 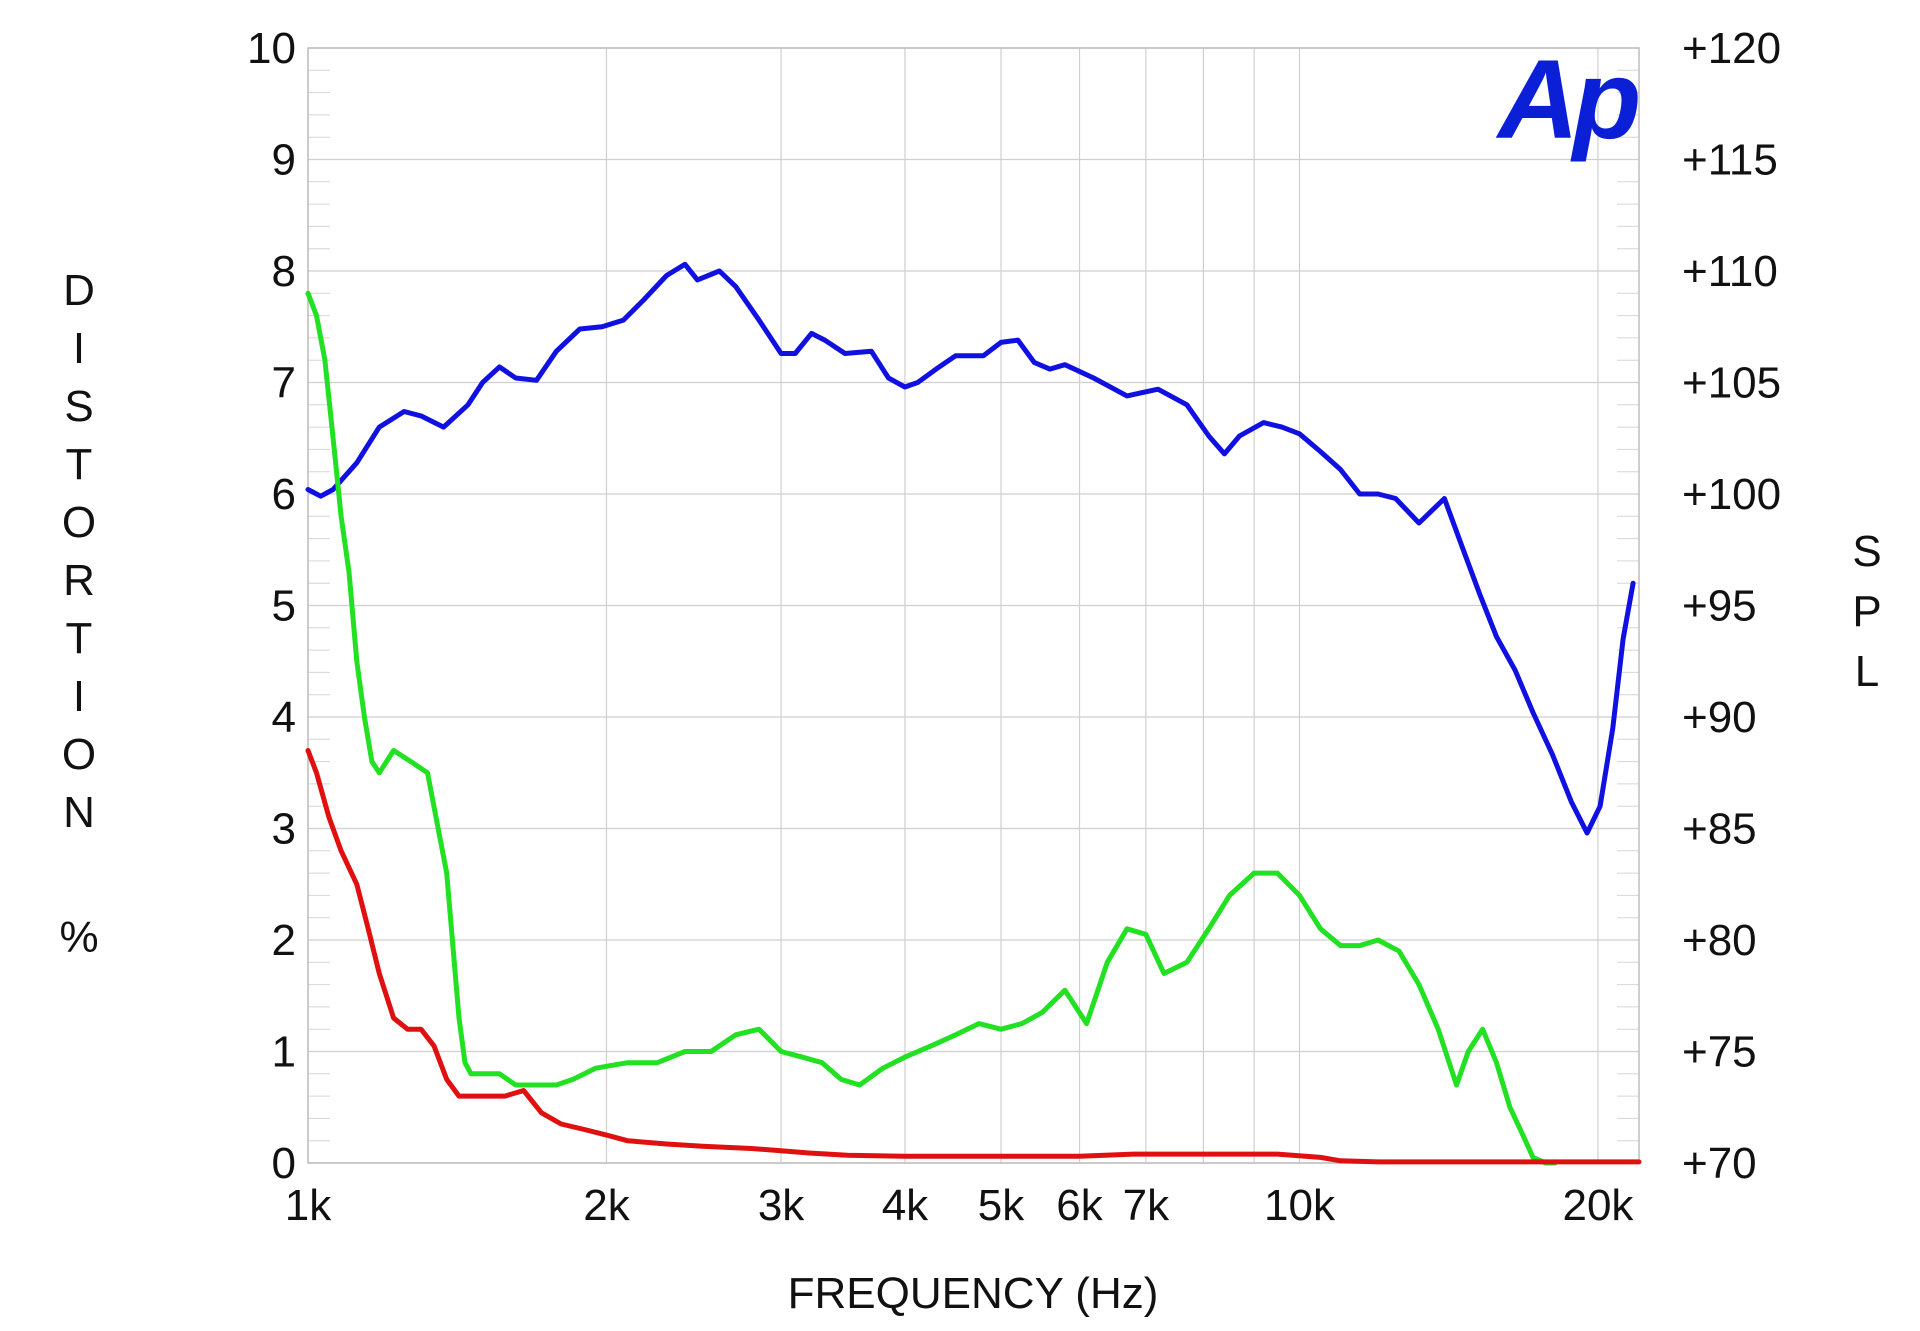 I want to click on right-y-tick-labels: +70 +75 +80 +85 +90 +95 +100 +105 +110 +115 +120, so click(x=1731, y=606).